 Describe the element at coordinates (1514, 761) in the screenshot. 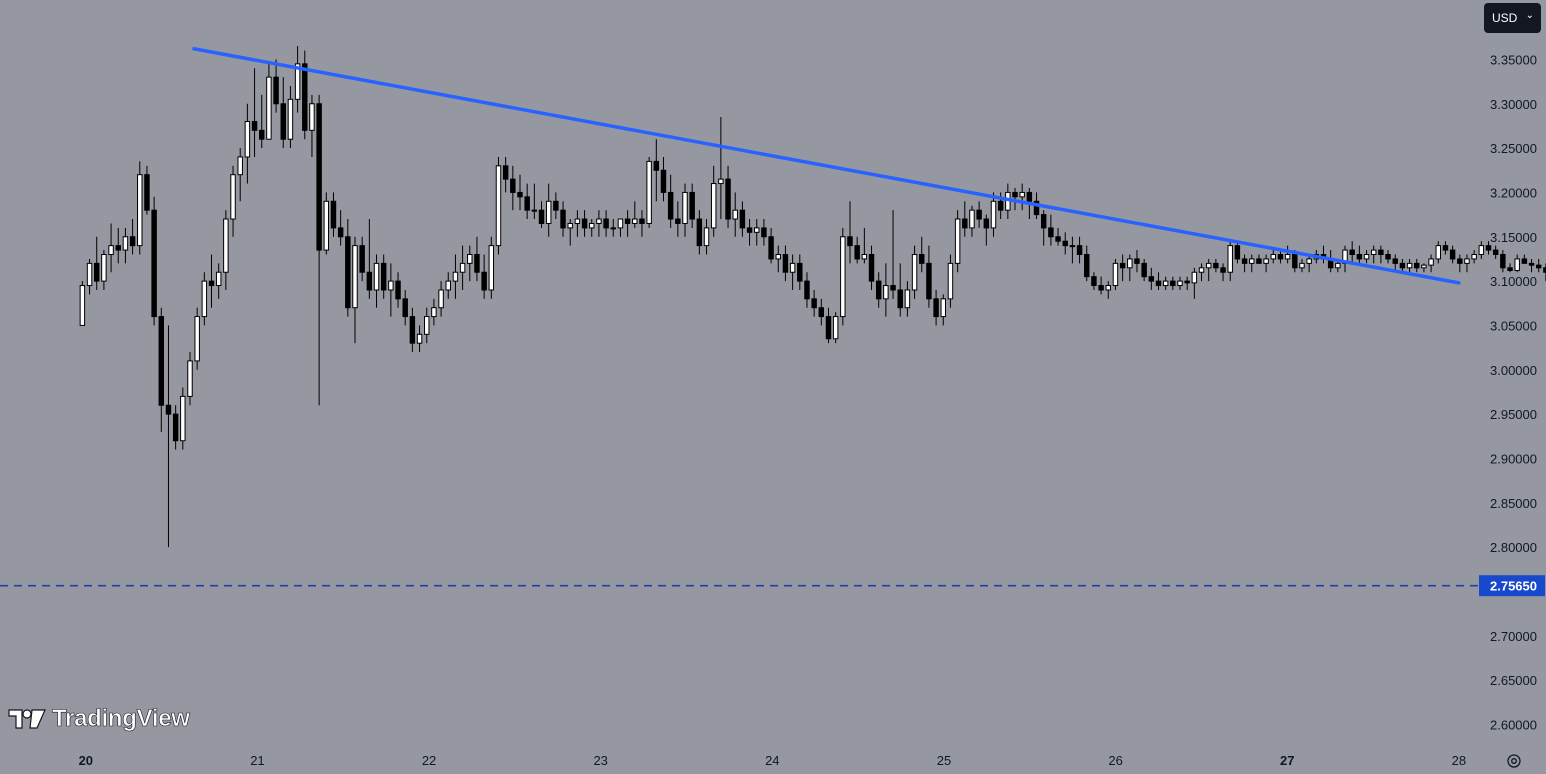

I see `gear-icon` at that location.